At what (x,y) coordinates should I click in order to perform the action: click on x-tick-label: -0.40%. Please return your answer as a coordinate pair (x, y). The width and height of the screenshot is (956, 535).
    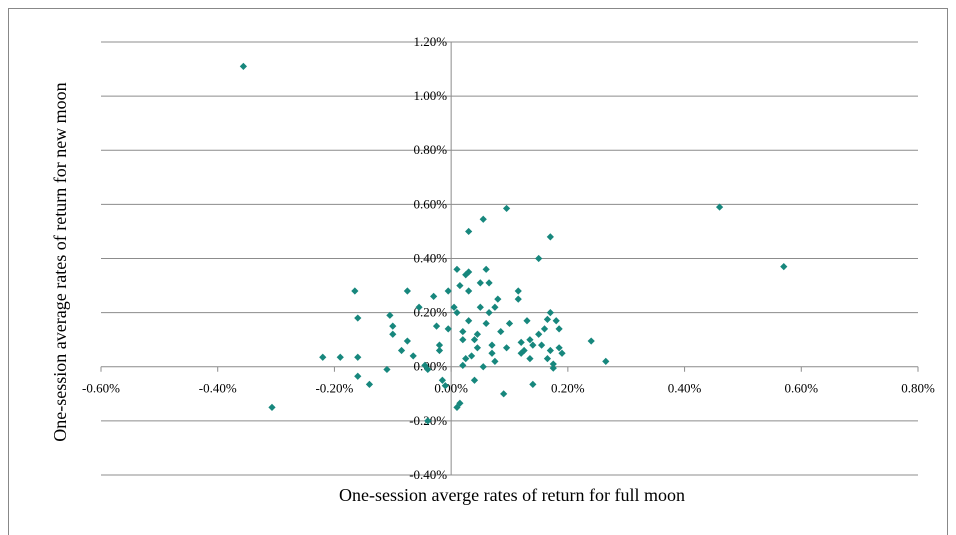
    Looking at the image, I should click on (218, 388).